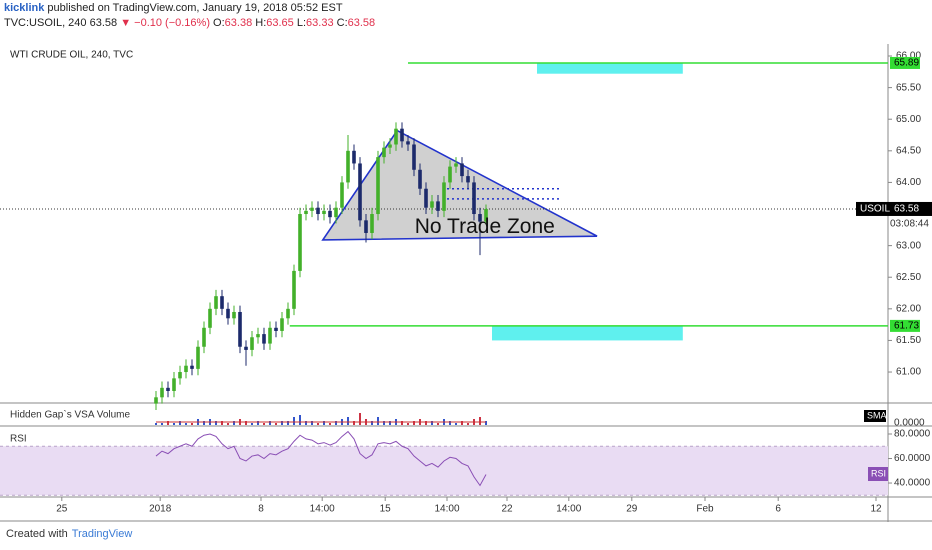  I want to click on y-tick-label: 64.00, so click(908, 182).